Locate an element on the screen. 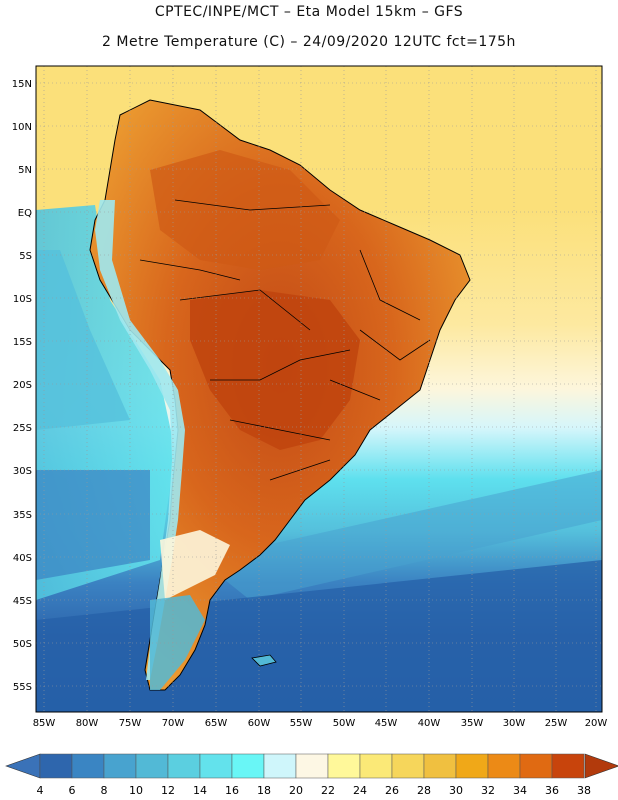 The width and height of the screenshot is (618, 800). colorbar-label: 22 is located at coordinates (328, 790).